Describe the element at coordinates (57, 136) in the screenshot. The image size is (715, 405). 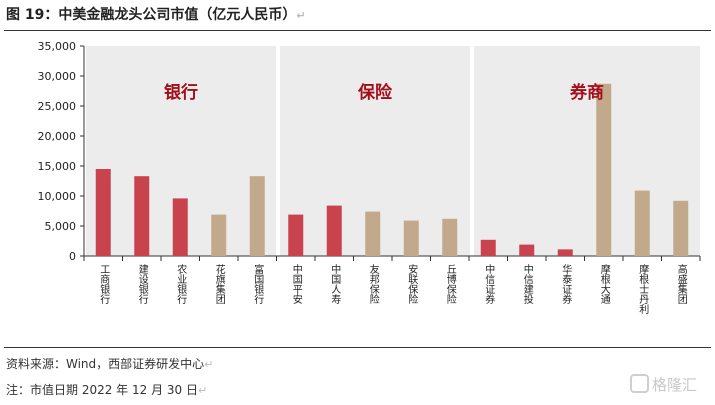
I see `y-tick-label: 20,000` at that location.